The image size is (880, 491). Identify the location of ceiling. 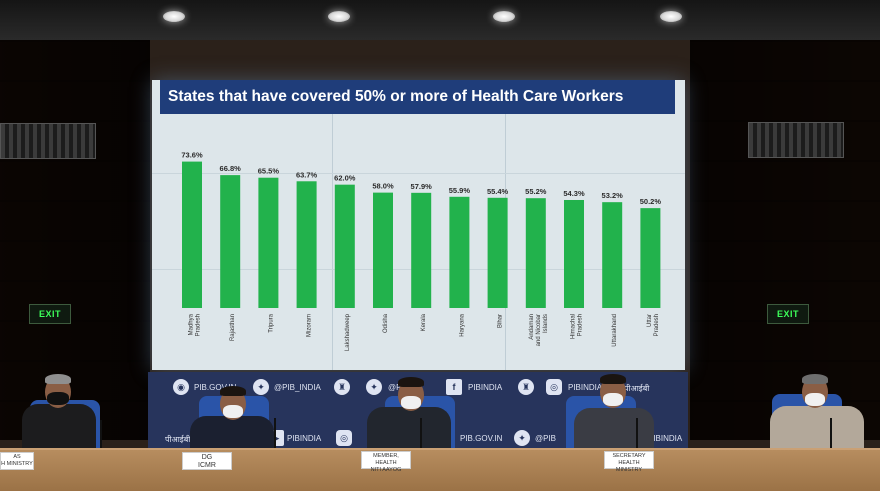
(440, 20).